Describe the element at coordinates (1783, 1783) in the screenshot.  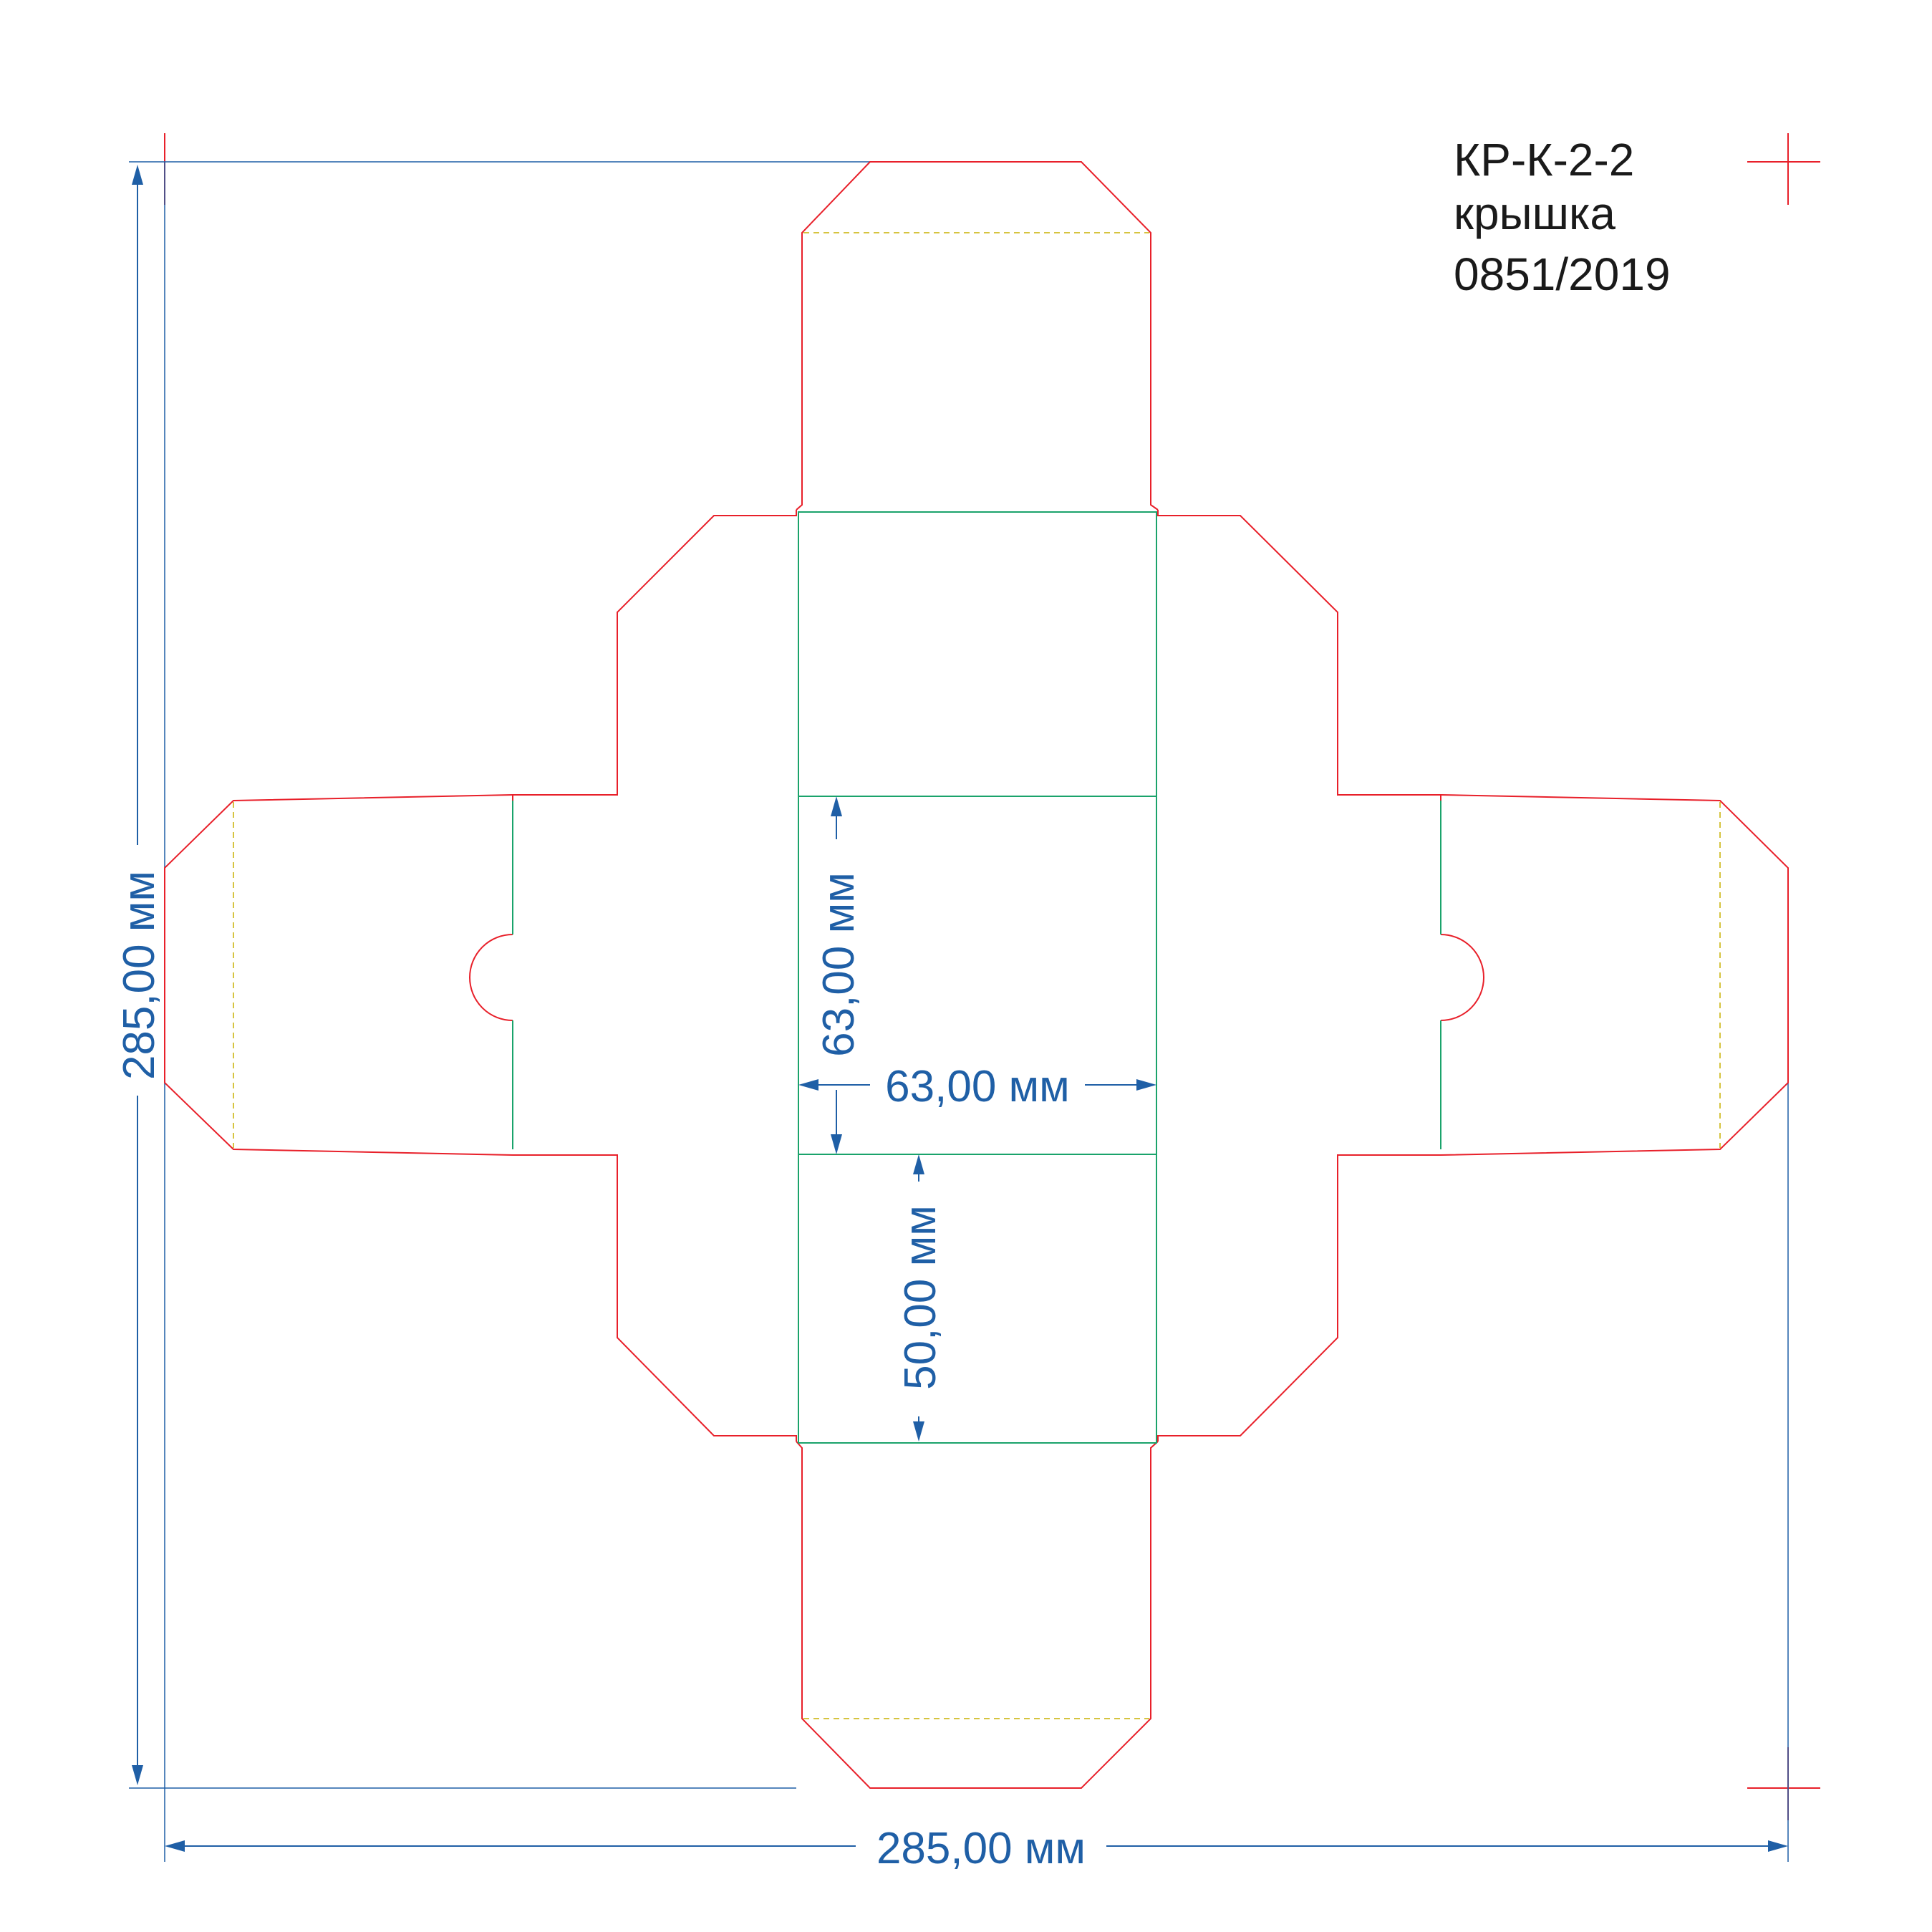
I see `registration-mark-bottom-right` at that location.